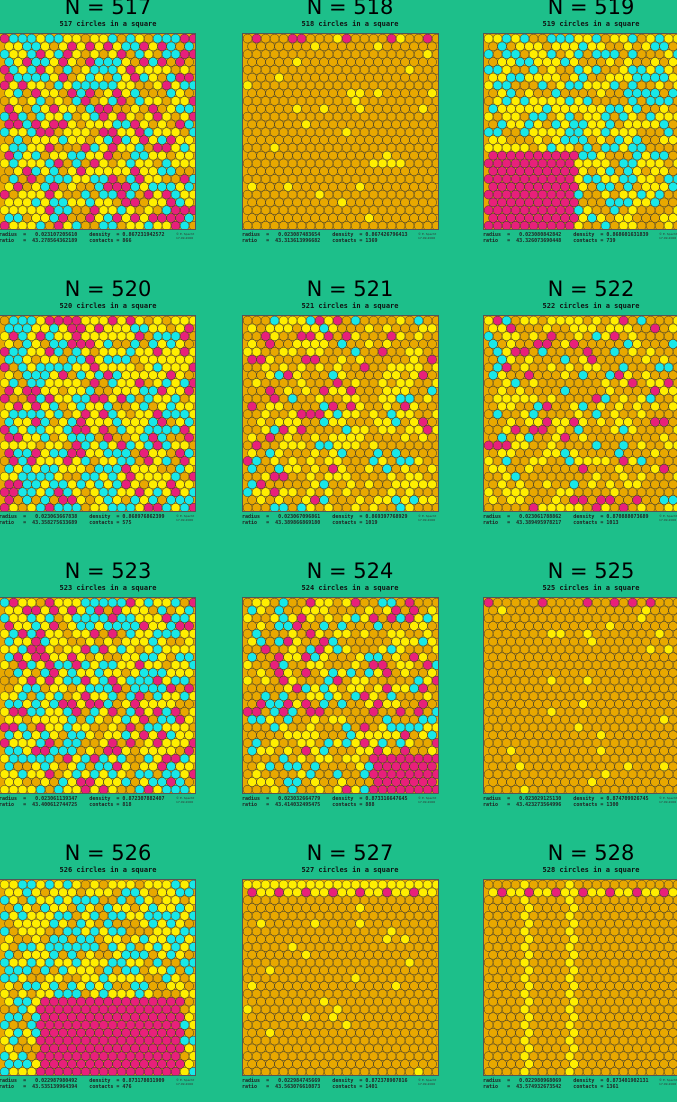 This screenshot has width=677, height=1102. What do you see at coordinates (98, 977) in the screenshot?
I see `circle-packing-square` at bounding box center [98, 977].